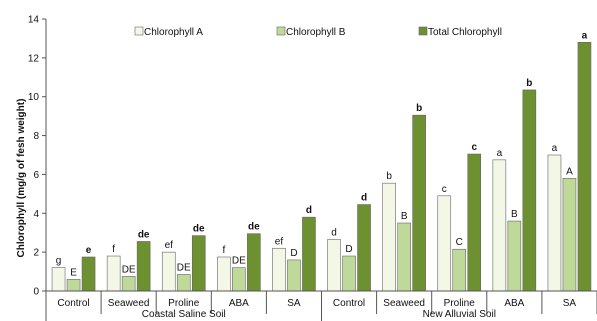  What do you see at coordinates (34, 97) in the screenshot?
I see `y-tick-label: 10` at bounding box center [34, 97].